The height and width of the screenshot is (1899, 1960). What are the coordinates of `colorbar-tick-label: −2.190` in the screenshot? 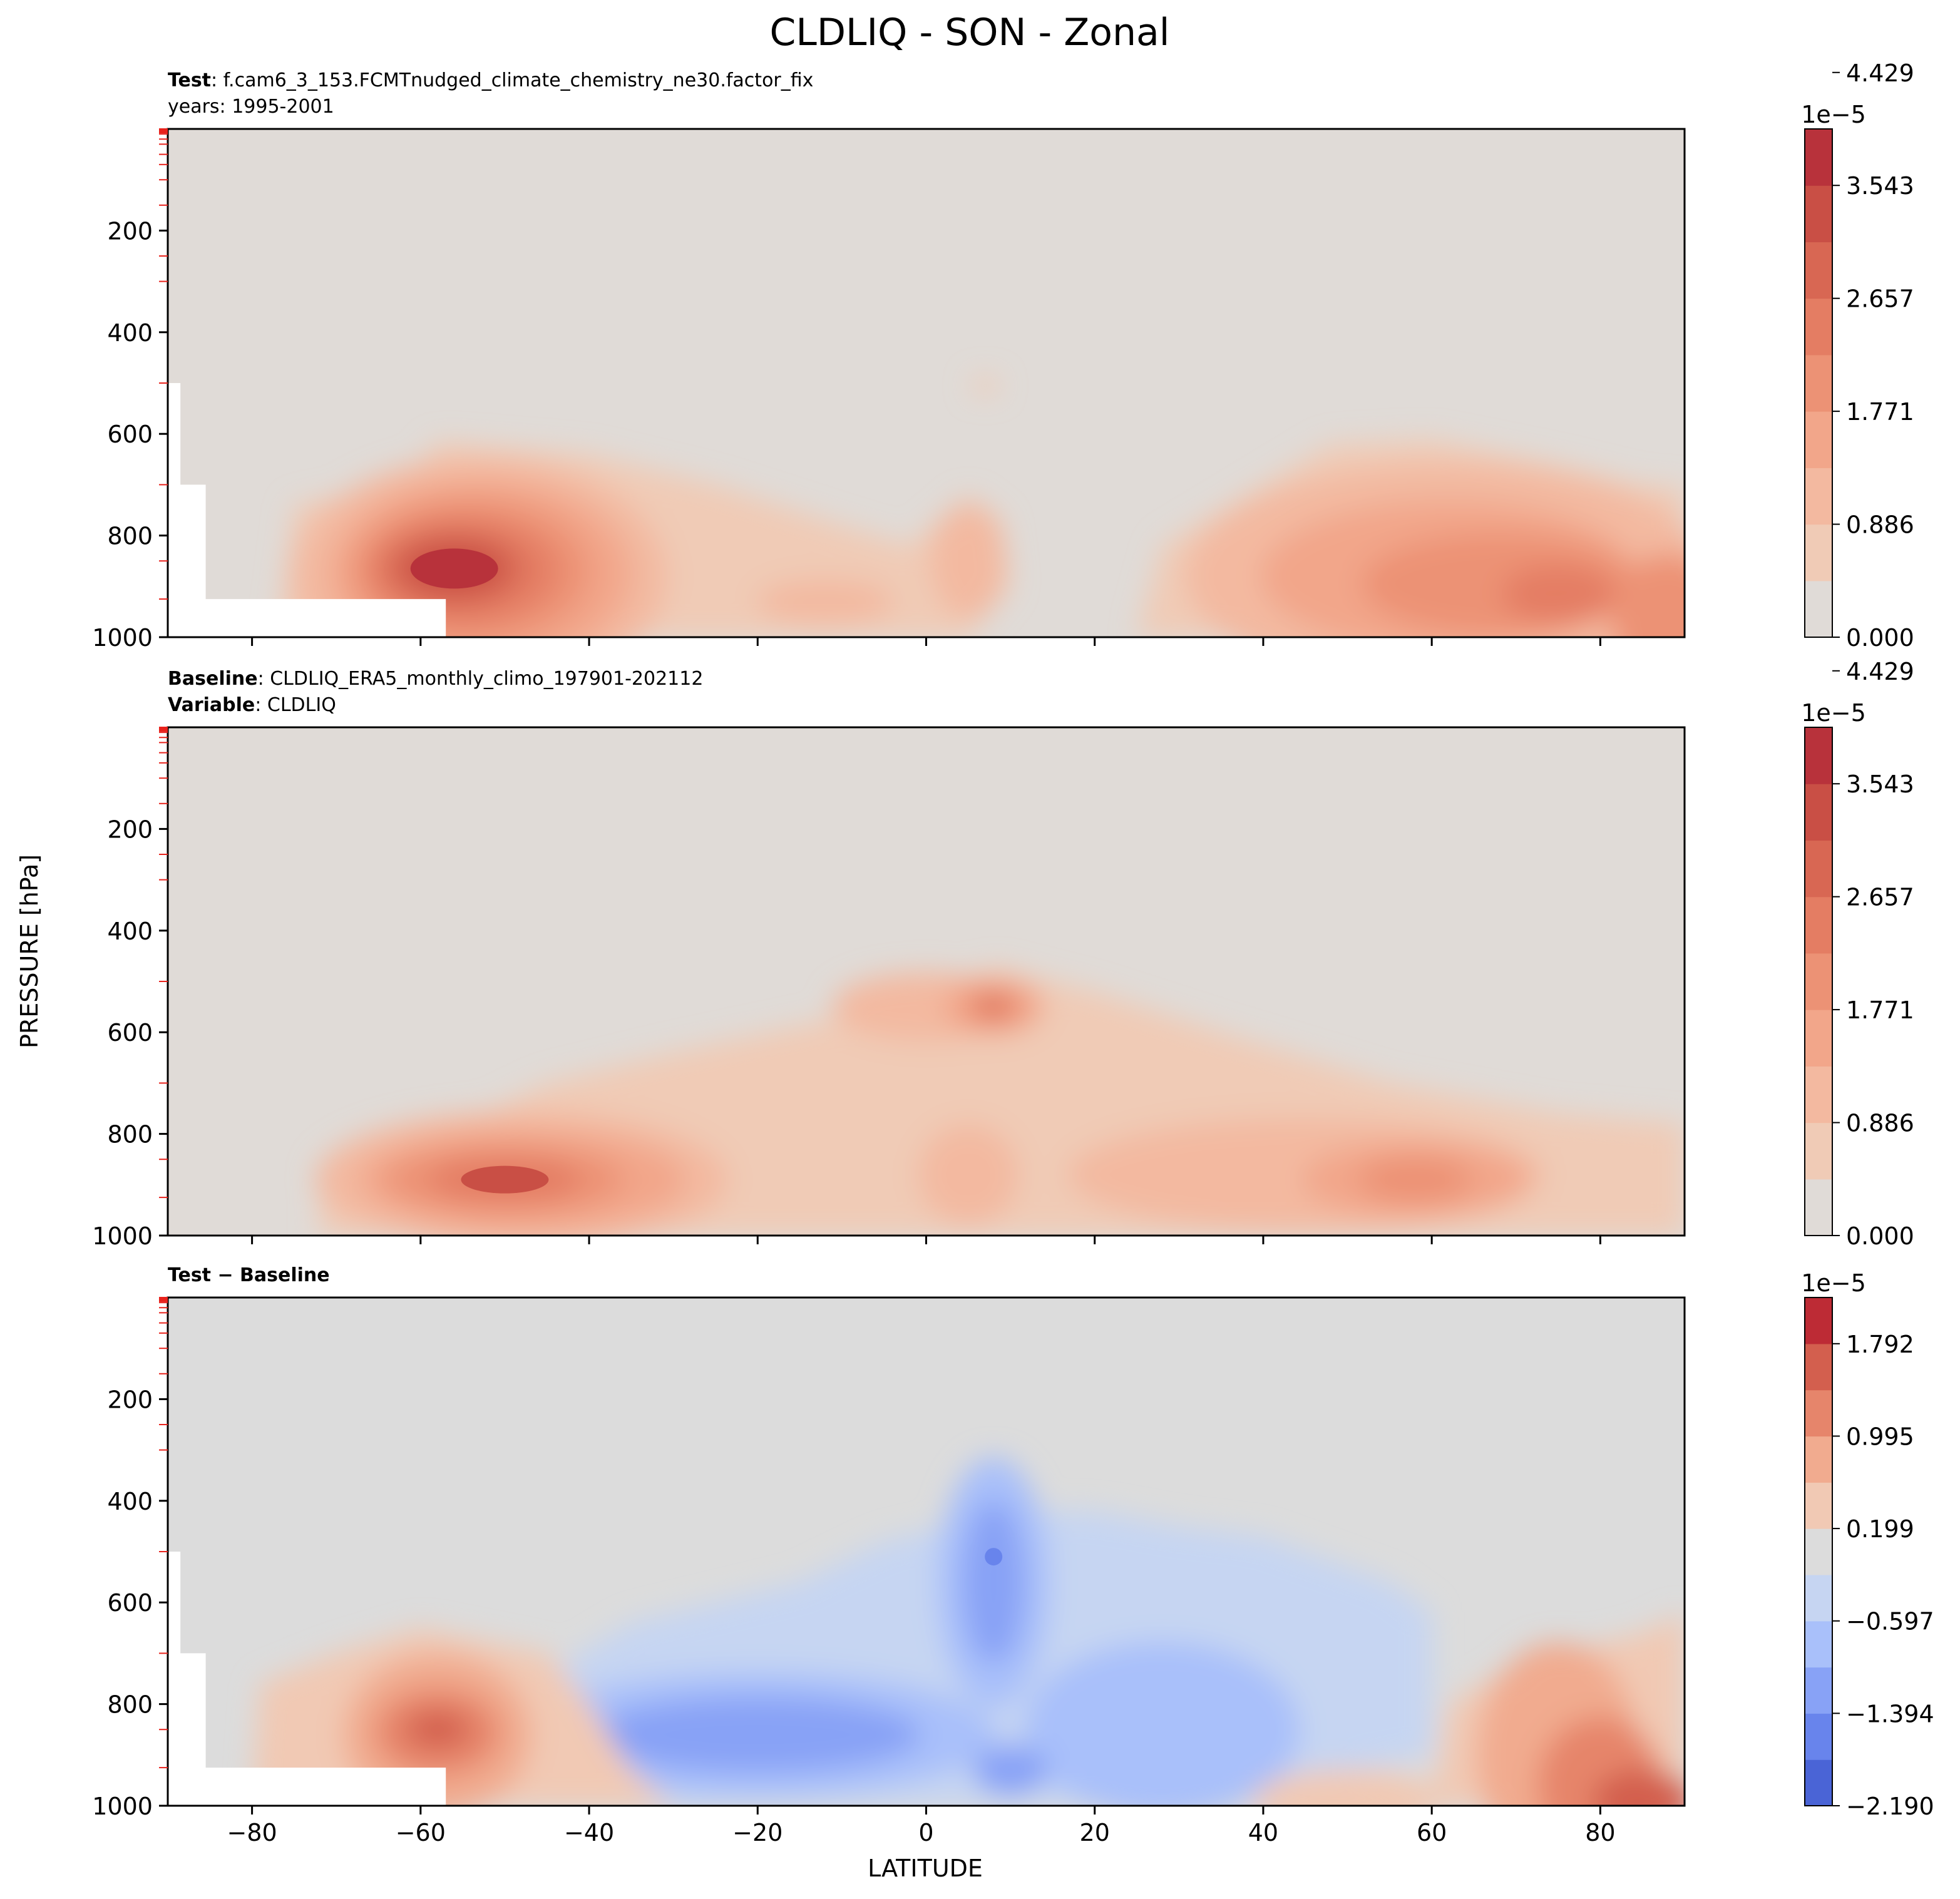 It's located at (1890, 1807).